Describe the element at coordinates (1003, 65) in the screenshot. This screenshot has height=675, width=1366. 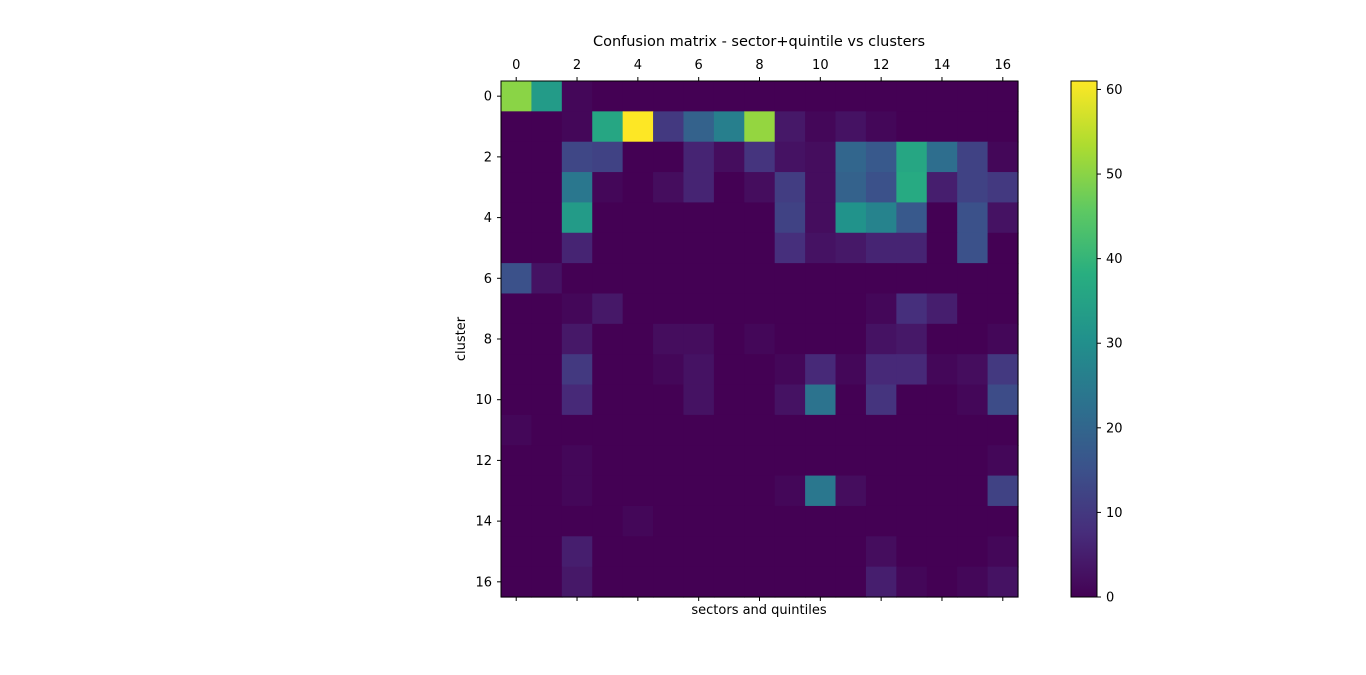
I see `x-tick-label: 16` at that location.